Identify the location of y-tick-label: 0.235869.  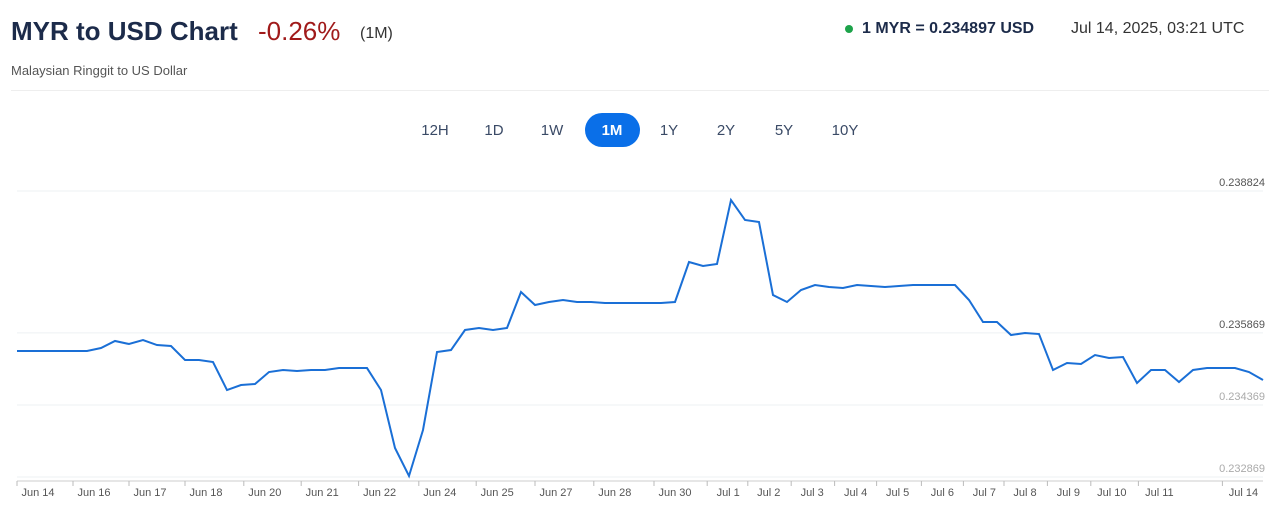
(1242, 325).